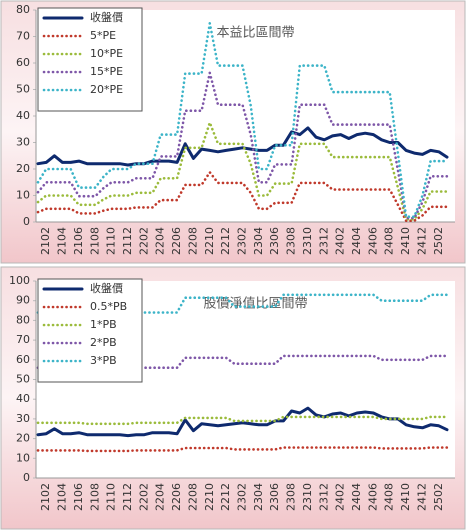  I want to click on legend-label: 5*PE, so click(103, 35).